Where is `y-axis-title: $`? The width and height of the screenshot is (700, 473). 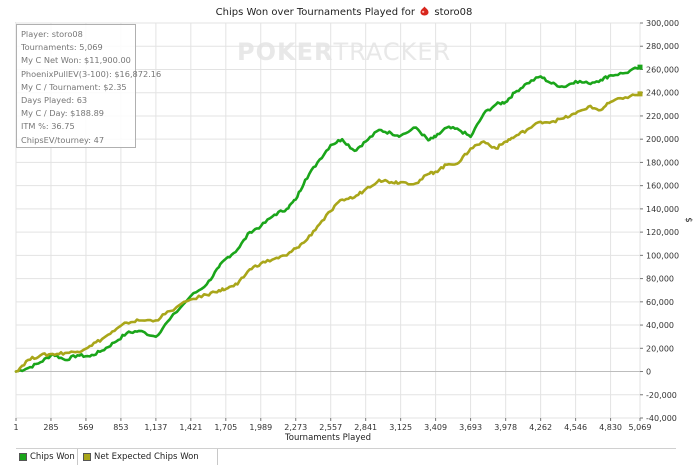 y-axis-title: $ is located at coordinates (688, 219).